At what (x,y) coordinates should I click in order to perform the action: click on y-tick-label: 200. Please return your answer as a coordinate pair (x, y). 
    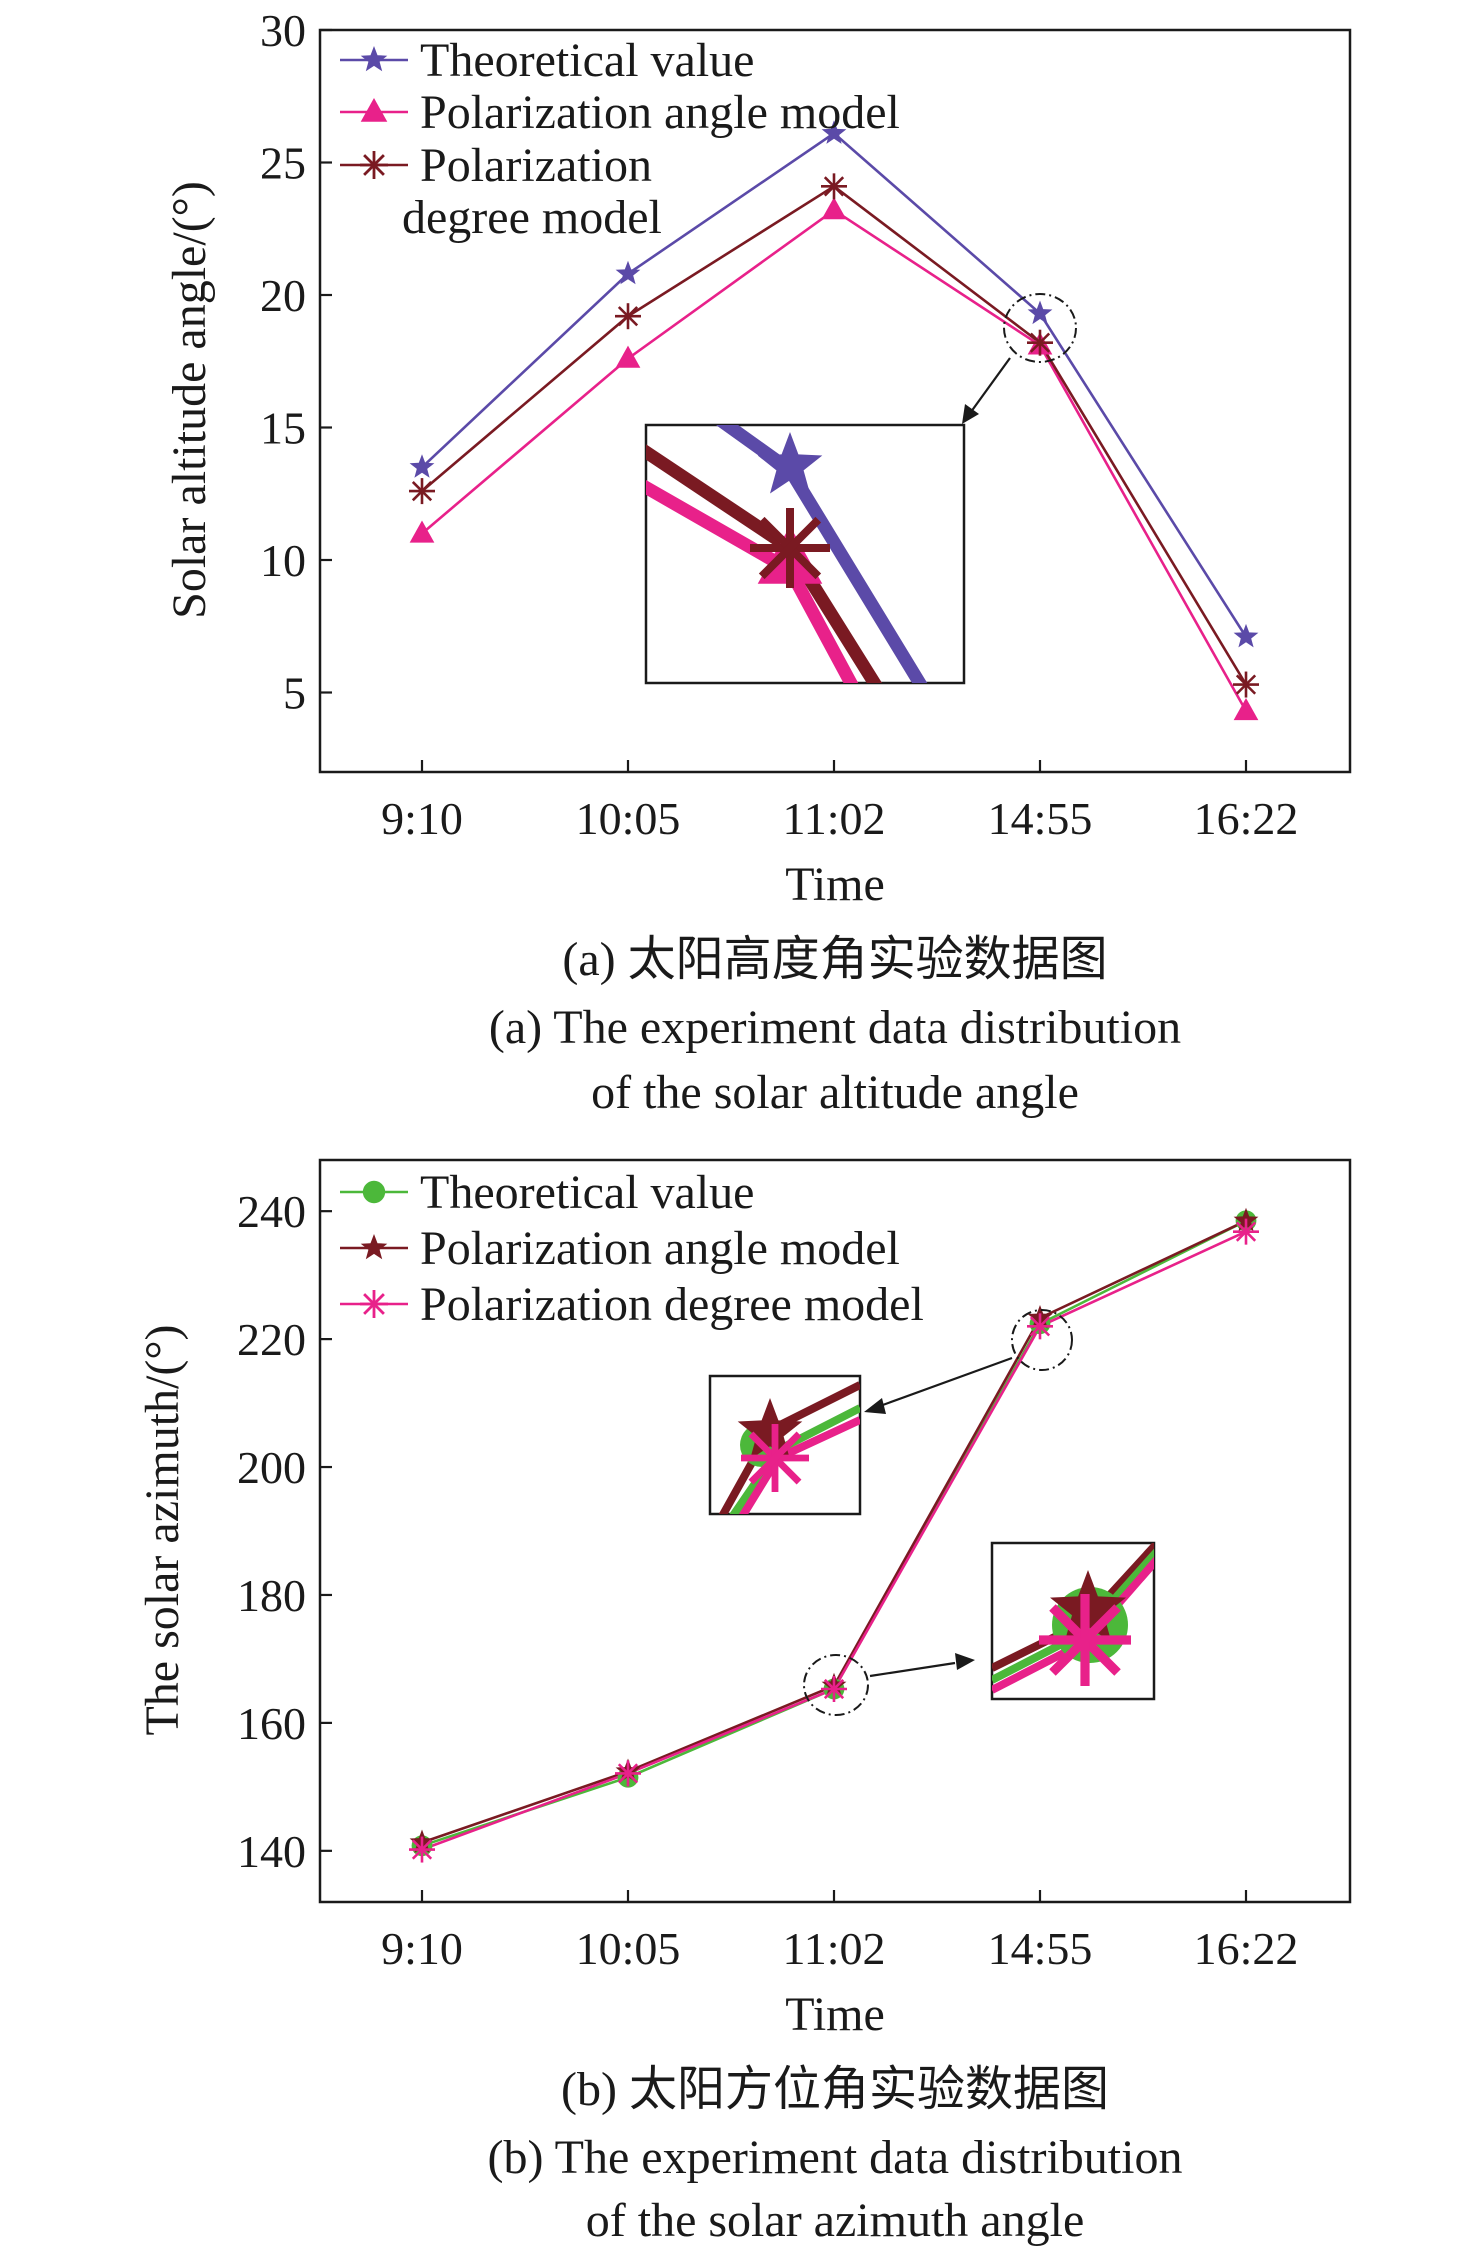
    Looking at the image, I should click on (271, 1467).